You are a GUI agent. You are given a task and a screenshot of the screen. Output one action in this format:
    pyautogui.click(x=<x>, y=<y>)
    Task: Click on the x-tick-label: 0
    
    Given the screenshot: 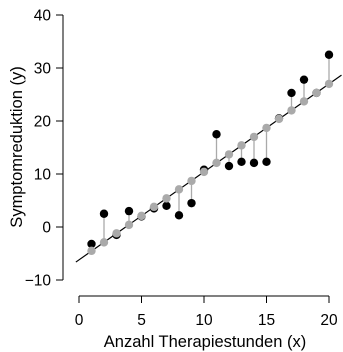 What is the action you would take?
    pyautogui.click(x=79, y=320)
    